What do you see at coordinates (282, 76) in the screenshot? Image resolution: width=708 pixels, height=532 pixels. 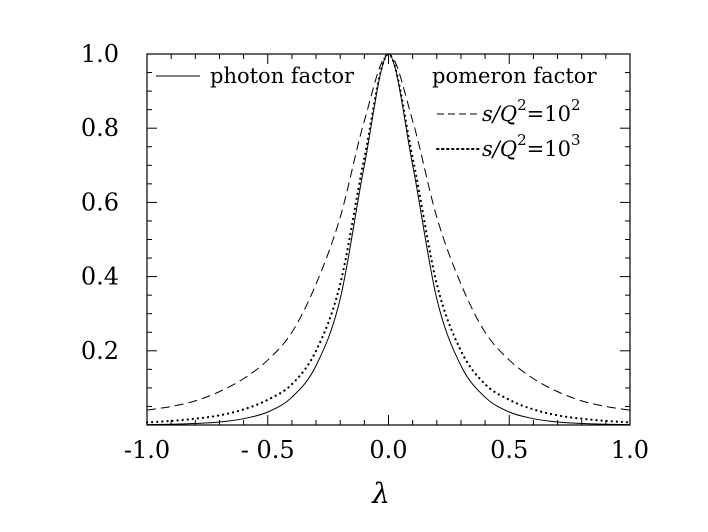 I see `legend-photon-label: photon factor` at bounding box center [282, 76].